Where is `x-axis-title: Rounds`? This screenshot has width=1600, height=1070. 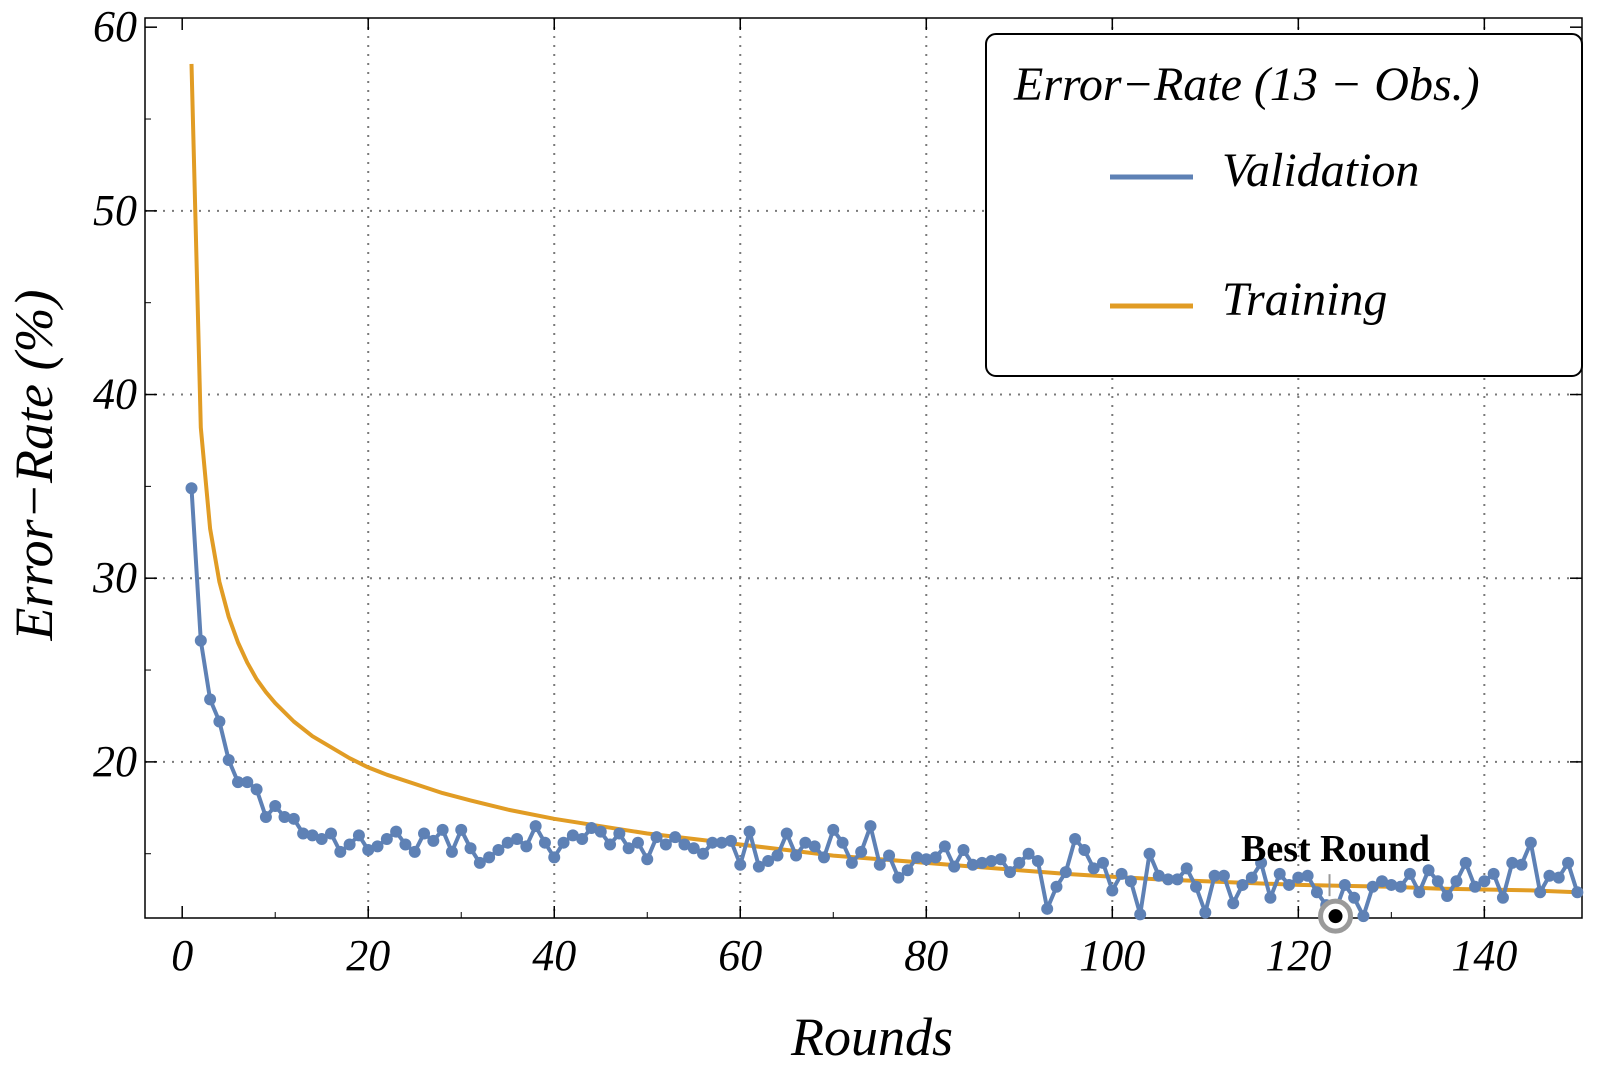
x-axis-title: Rounds is located at coordinates (871, 1037).